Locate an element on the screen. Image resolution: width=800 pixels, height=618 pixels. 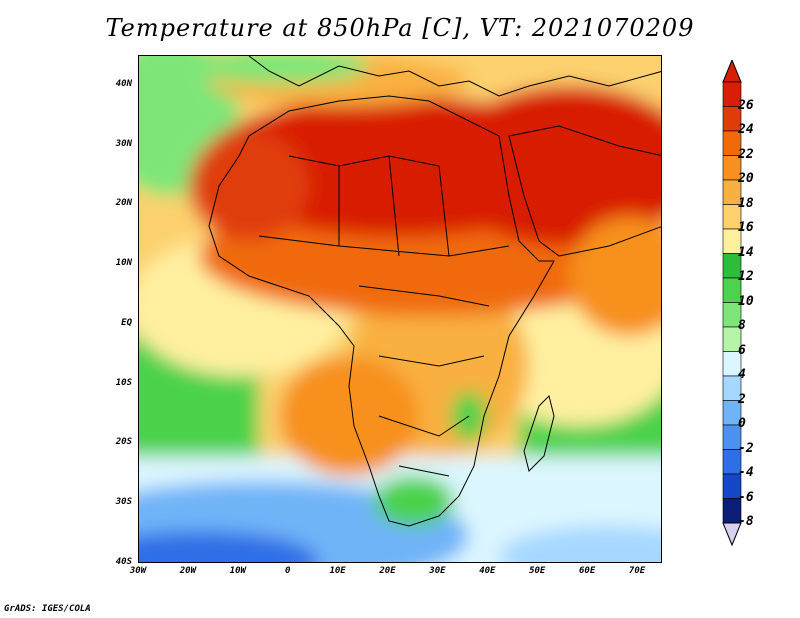
lat-tick-label: EQ is located at coordinates (126, 322).